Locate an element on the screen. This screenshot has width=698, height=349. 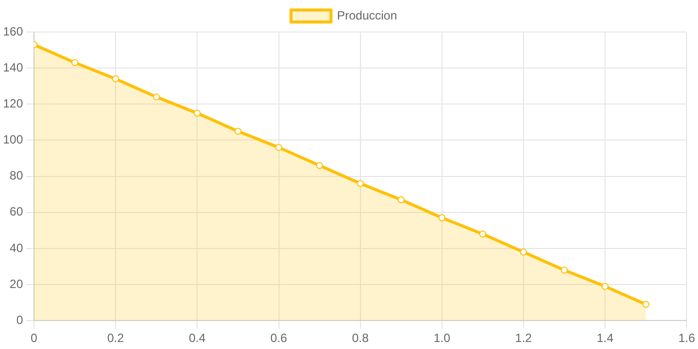
y-tick-label: 160 is located at coordinates (13, 31).